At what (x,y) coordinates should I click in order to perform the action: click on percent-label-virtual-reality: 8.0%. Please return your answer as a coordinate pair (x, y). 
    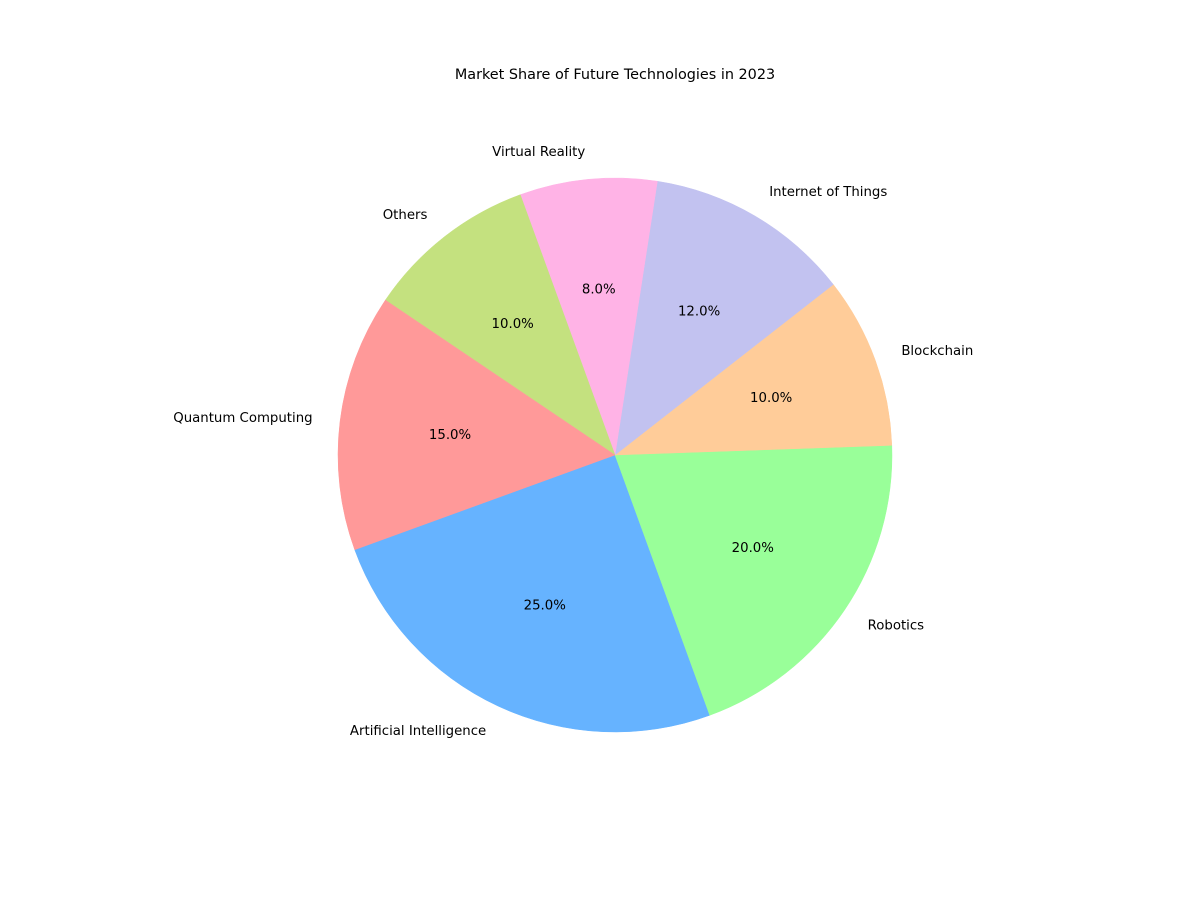
    Looking at the image, I should click on (599, 290).